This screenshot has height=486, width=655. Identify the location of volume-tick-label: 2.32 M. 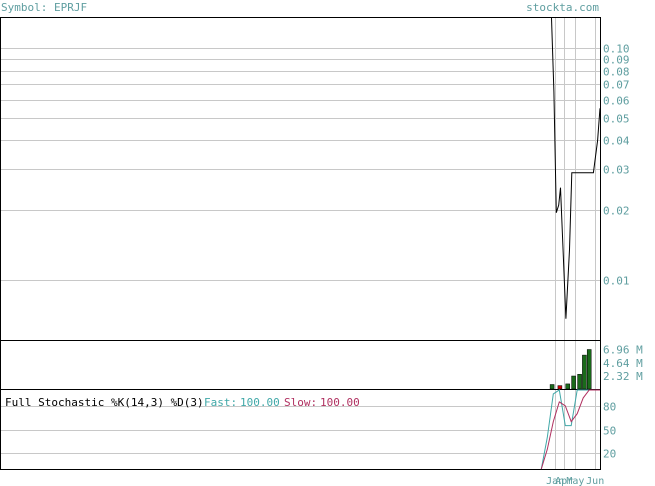
(623, 376).